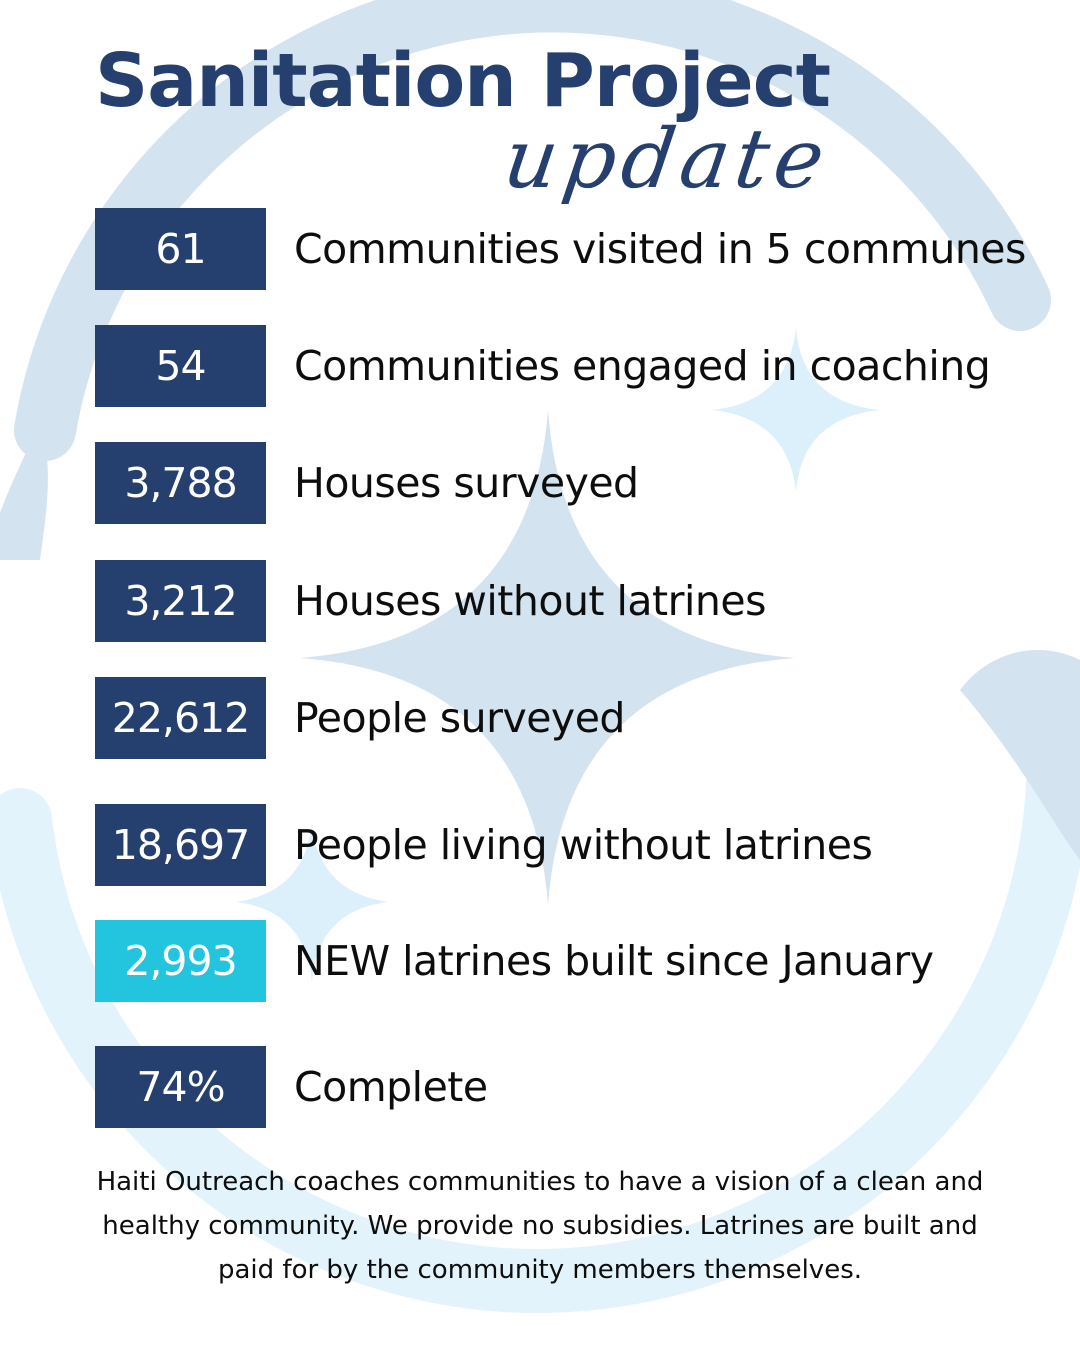 The width and height of the screenshot is (1080, 1350). I want to click on stat-value: 22,612, so click(180, 718).